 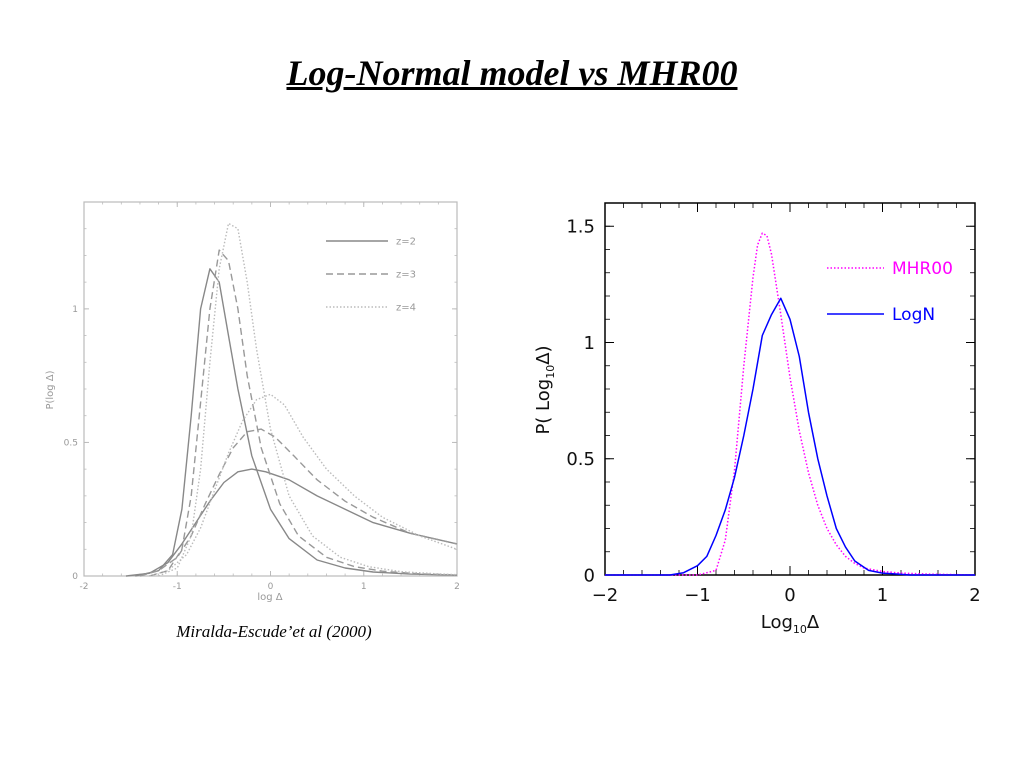 What do you see at coordinates (890, 292) in the screenshot?
I see `right-legend: MHR00 LogN` at bounding box center [890, 292].